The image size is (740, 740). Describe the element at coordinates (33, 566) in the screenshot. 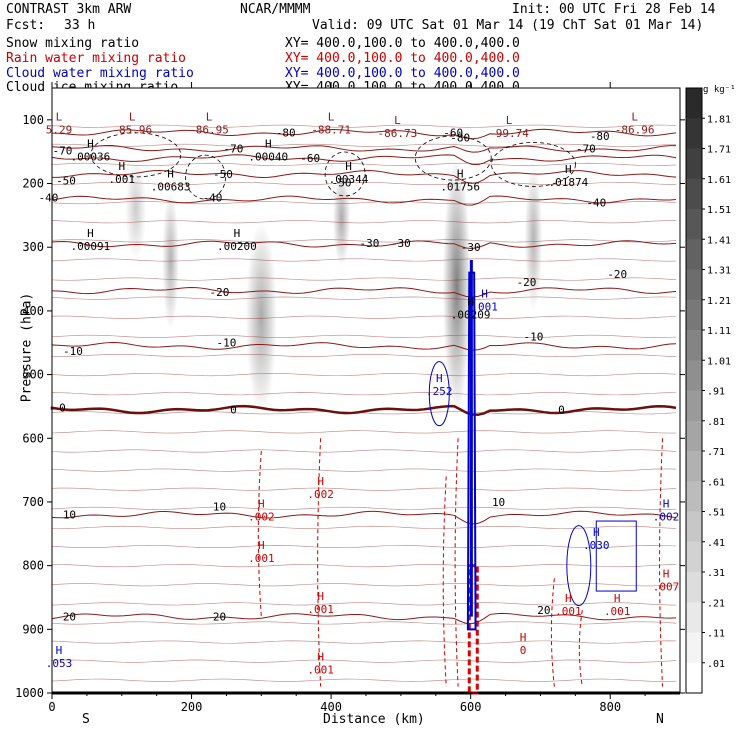

I see `y-tick-label: 800` at that location.